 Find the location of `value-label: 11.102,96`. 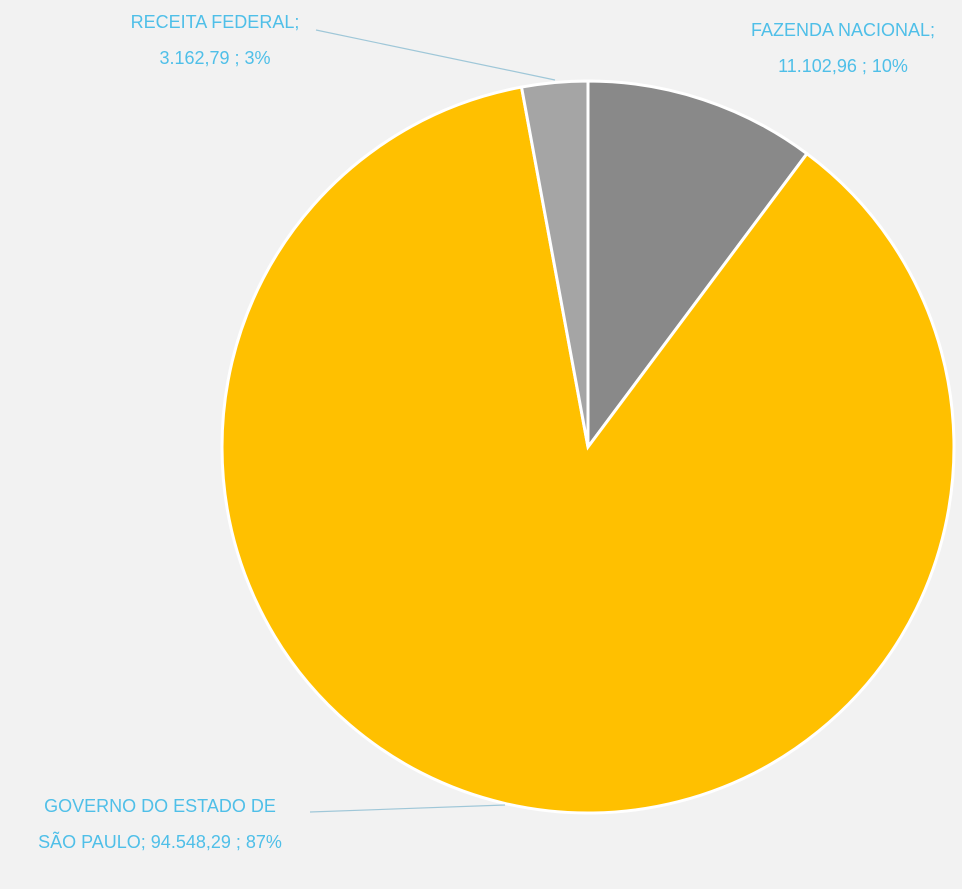

value-label: 11.102,96 is located at coordinates (817, 66).